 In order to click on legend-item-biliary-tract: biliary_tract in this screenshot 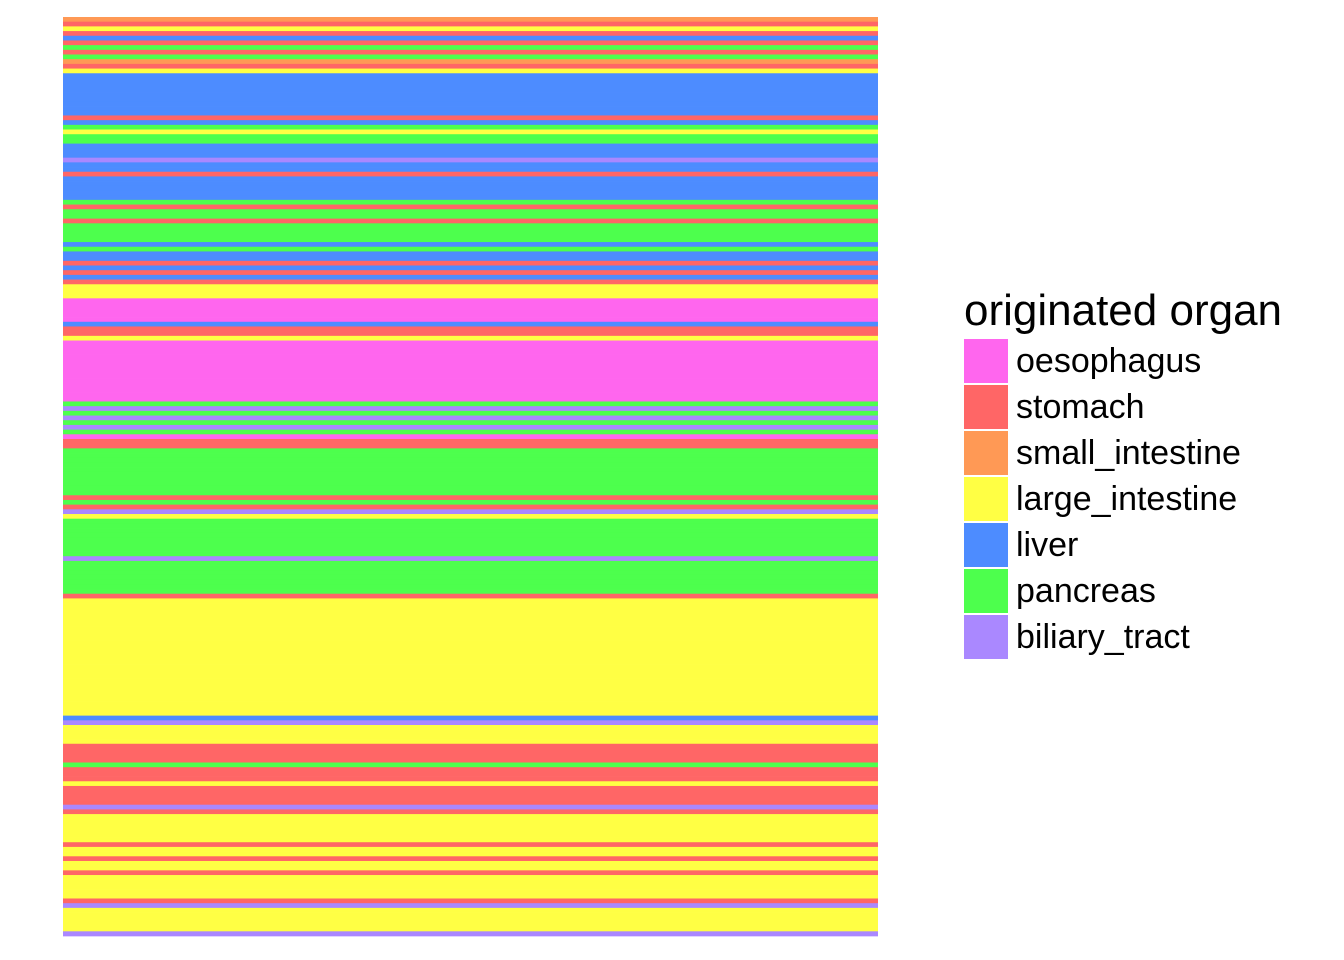, I will do `click(1123, 637)`.